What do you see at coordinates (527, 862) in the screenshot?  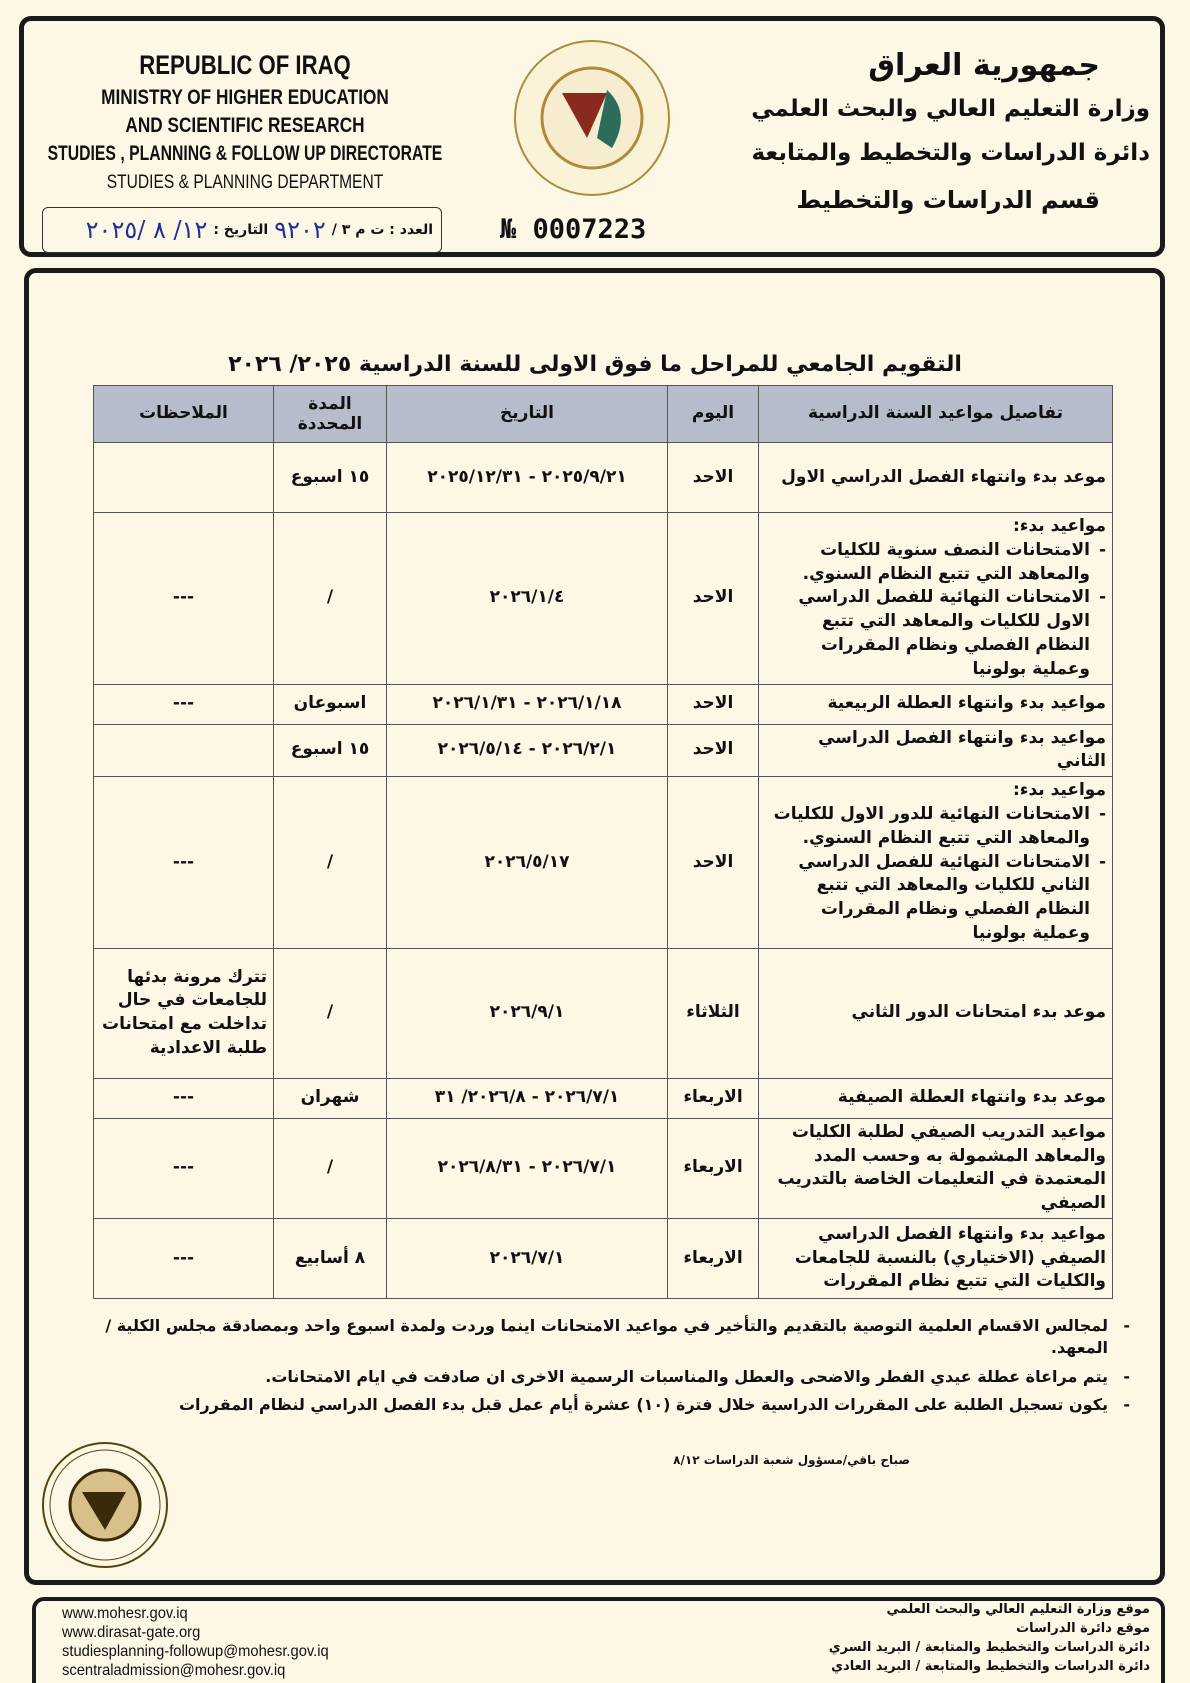 I see `date-cell: ٢٠٢٦/٥/١٧` at bounding box center [527, 862].